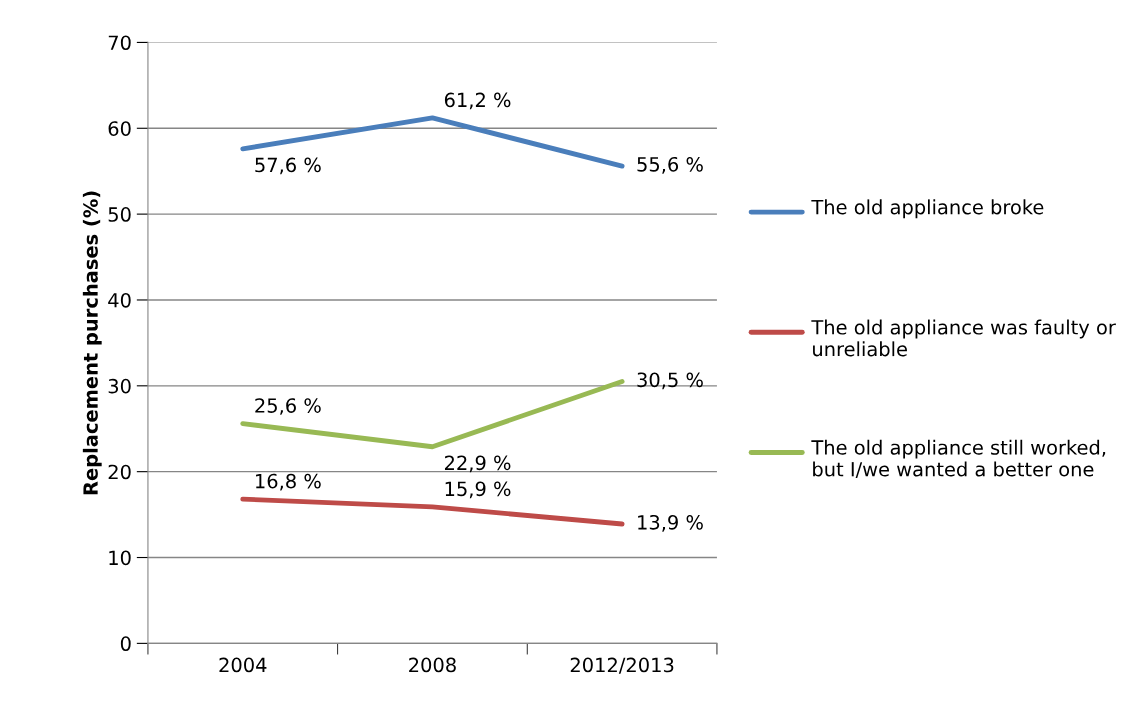 The image size is (1138, 707). What do you see at coordinates (477, 464) in the screenshot?
I see `data-label: 22,9 %` at bounding box center [477, 464].